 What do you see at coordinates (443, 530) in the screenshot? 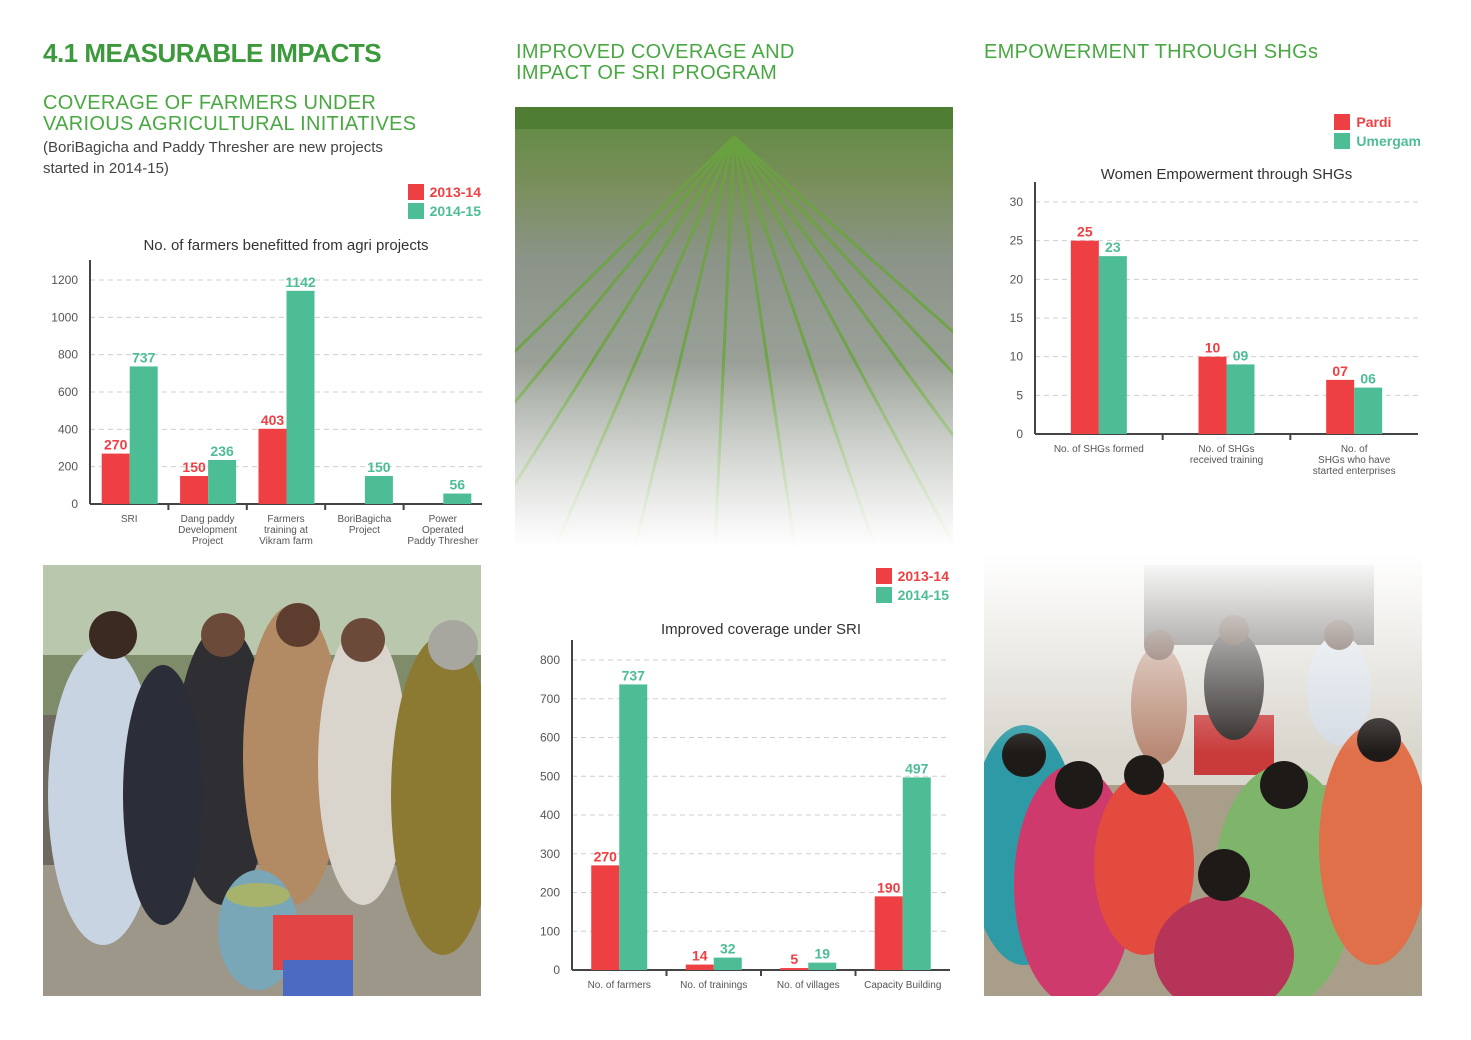
I see `x-category-label: Operated` at bounding box center [443, 530].